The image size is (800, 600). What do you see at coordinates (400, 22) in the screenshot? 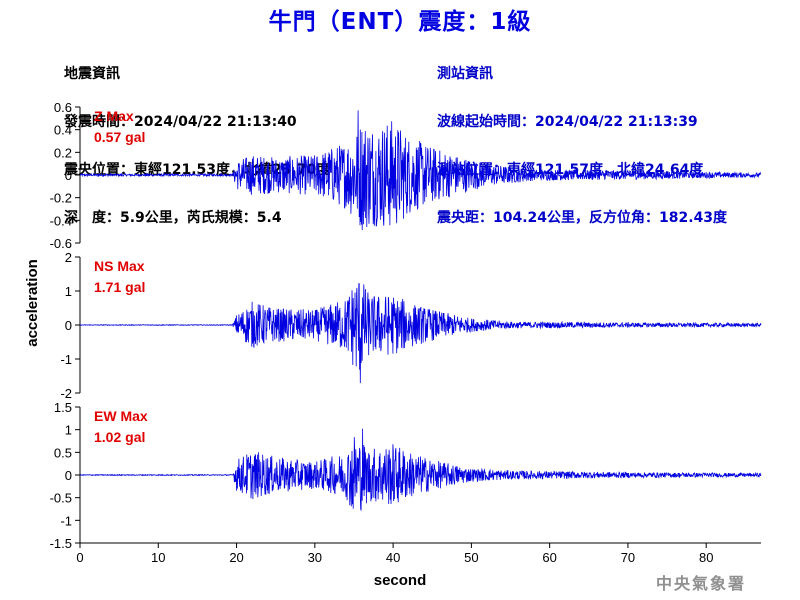
I see `page-title: 牛門（ENT）震度：1級` at bounding box center [400, 22].